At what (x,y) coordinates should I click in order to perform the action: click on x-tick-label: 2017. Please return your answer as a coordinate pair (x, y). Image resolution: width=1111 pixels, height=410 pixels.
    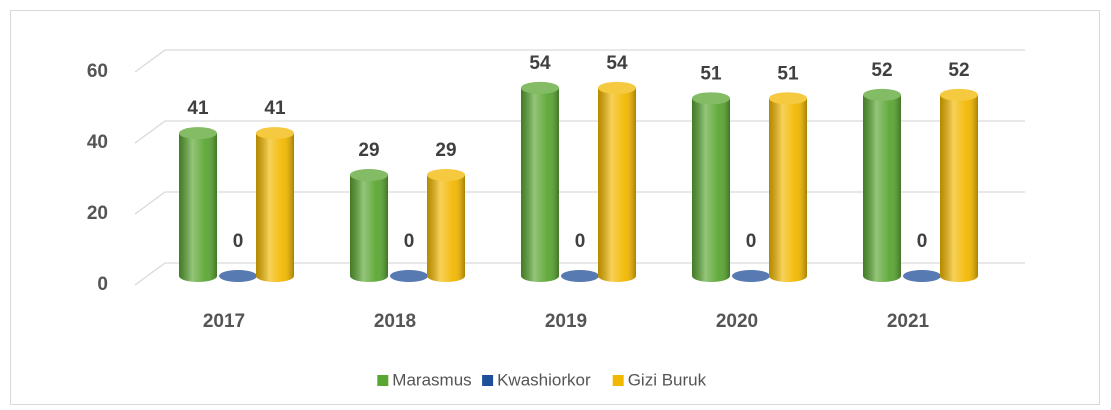
    Looking at the image, I should click on (224, 321).